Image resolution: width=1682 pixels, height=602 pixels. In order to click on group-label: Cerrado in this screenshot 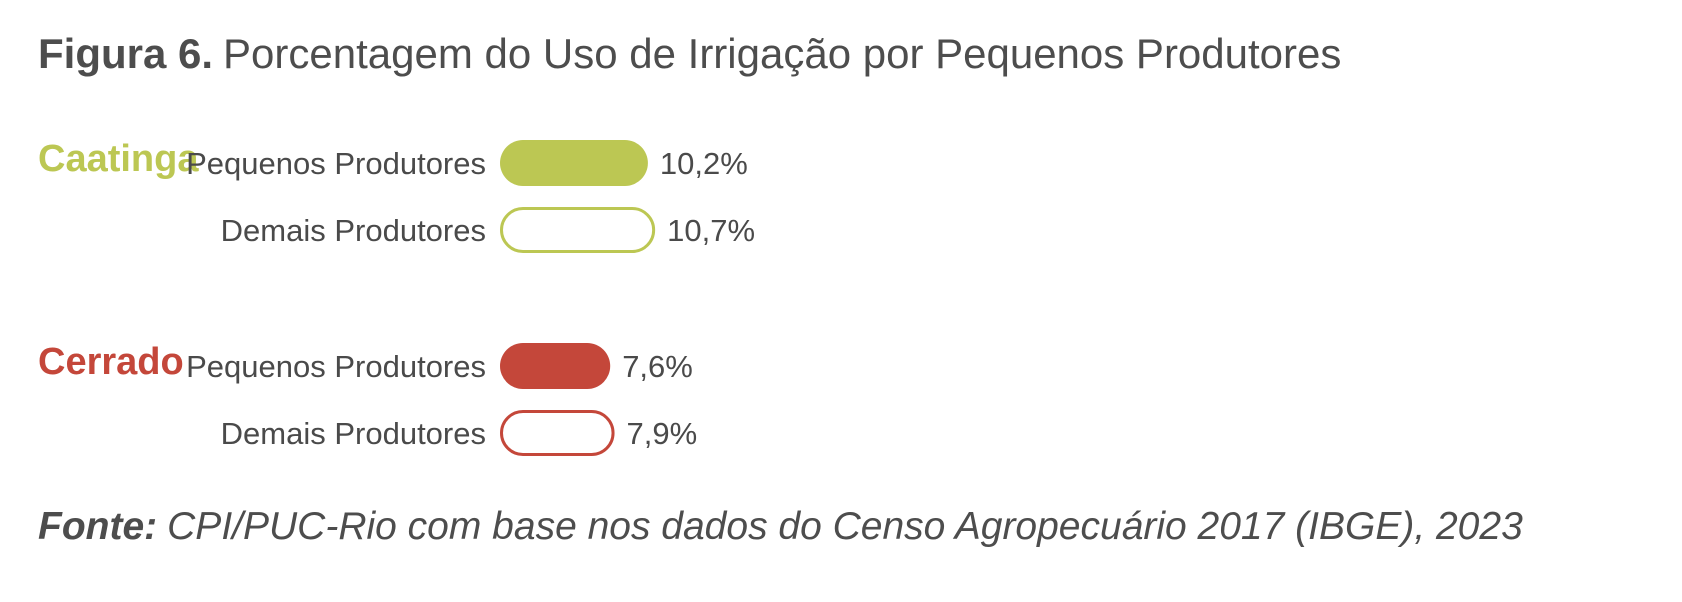, I will do `click(111, 362)`.